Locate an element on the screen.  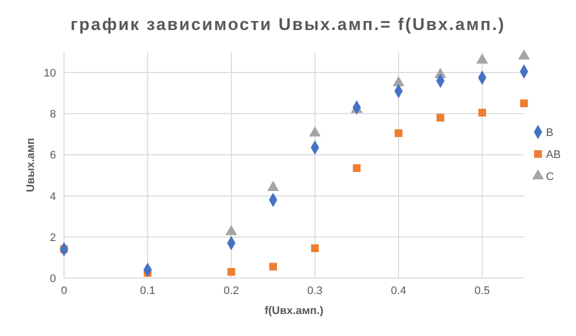
y-tick-label: 6 is located at coordinates (53, 156).